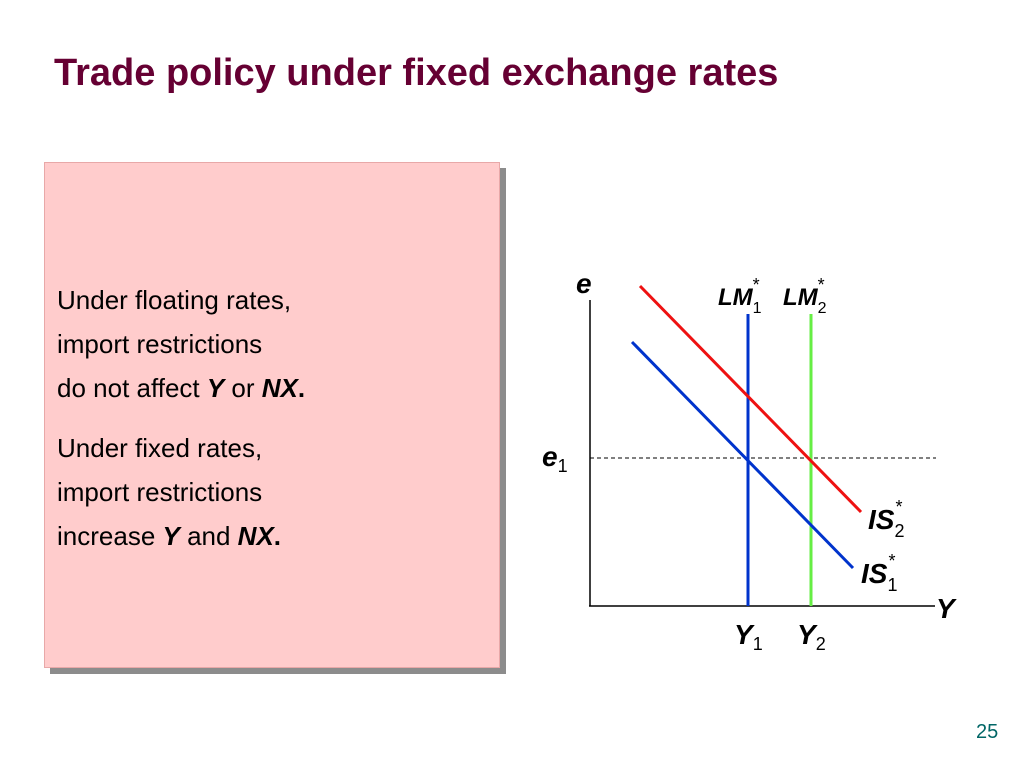  What do you see at coordinates (301, 388) in the screenshot?
I see `para1-line3-end: .` at bounding box center [301, 388].